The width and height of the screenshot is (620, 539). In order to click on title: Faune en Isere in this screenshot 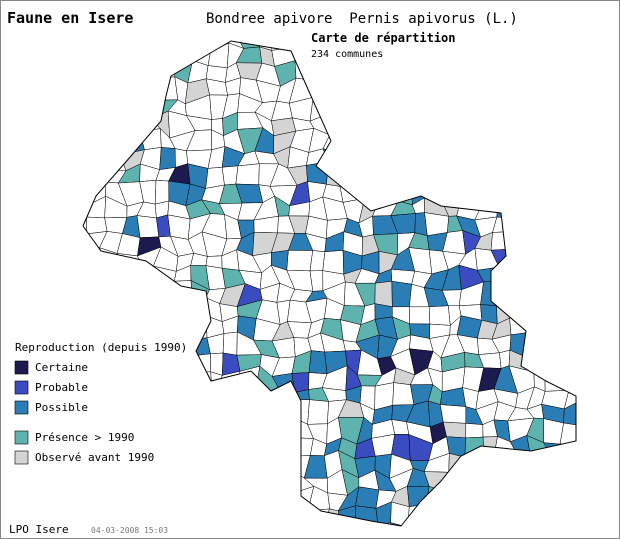, I will do `click(70, 18)`.